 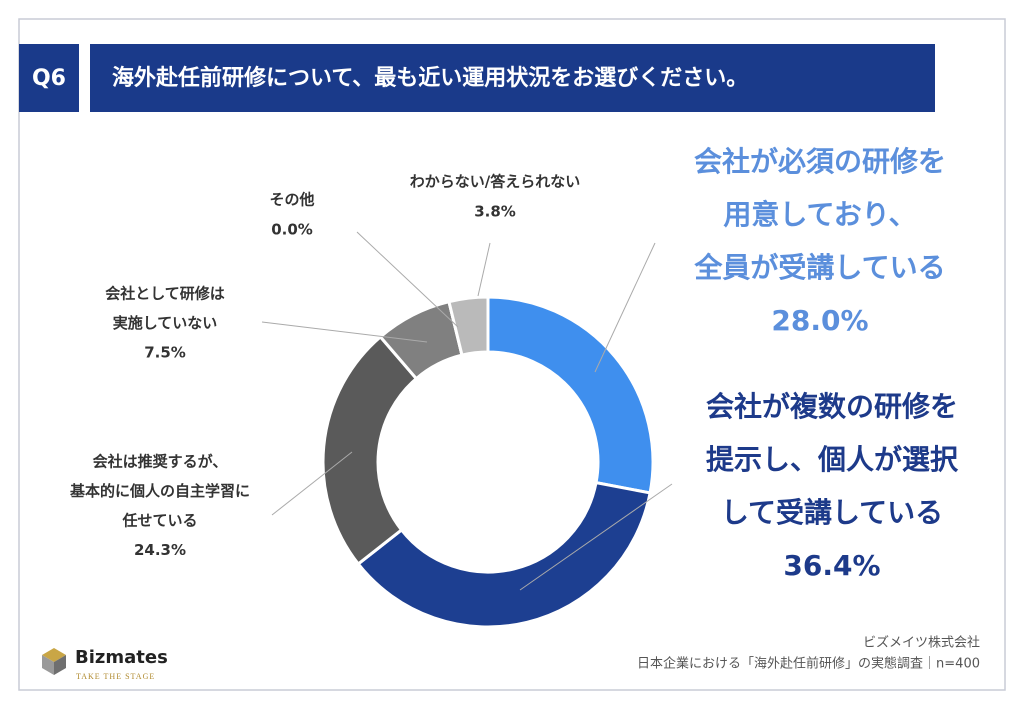 I want to click on category-label: 会社として研修は, so click(x=165, y=294).